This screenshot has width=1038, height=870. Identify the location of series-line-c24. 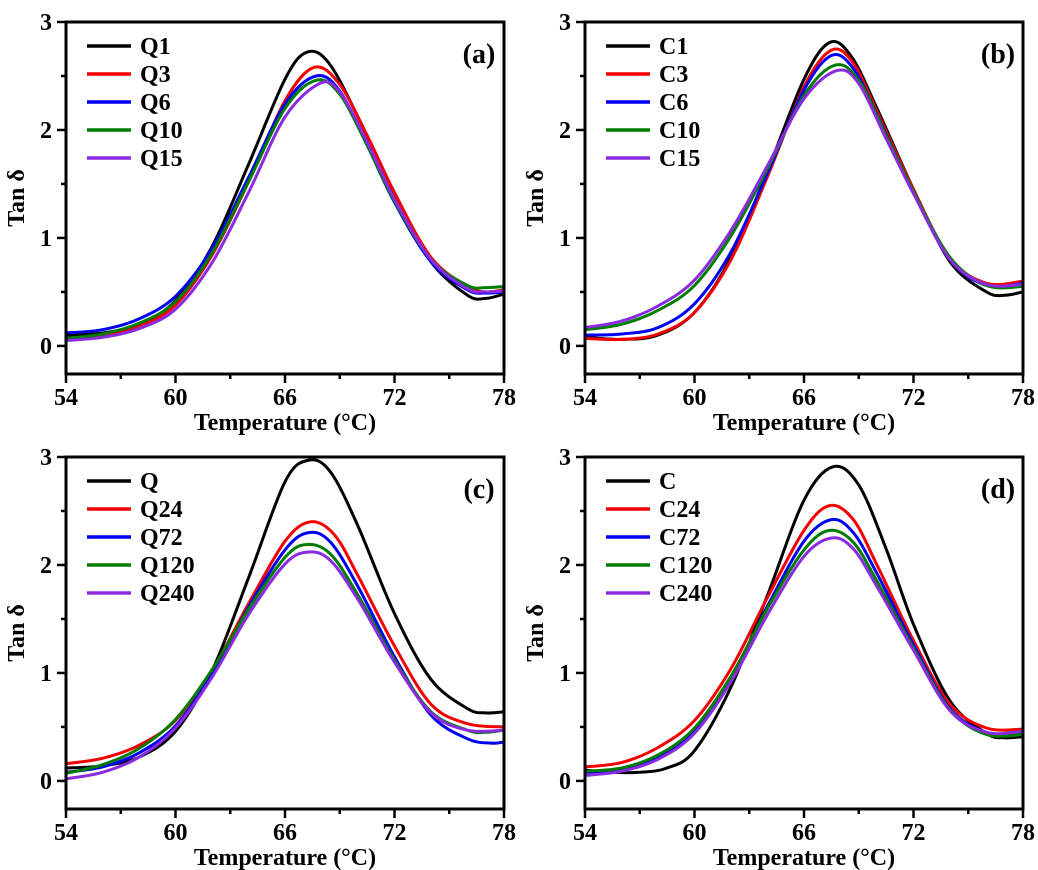
(804, 636).